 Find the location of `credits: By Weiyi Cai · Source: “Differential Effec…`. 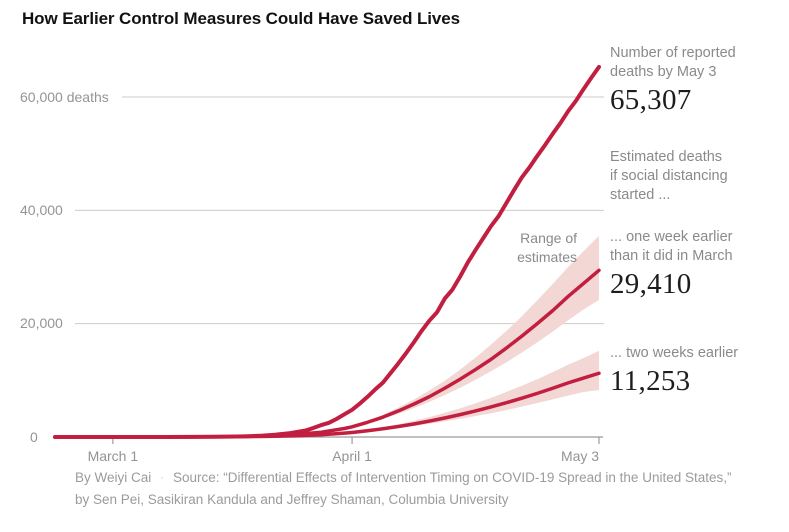

credits: By Weiyi Cai · Source: “Differential Effec… is located at coordinates (403, 488).